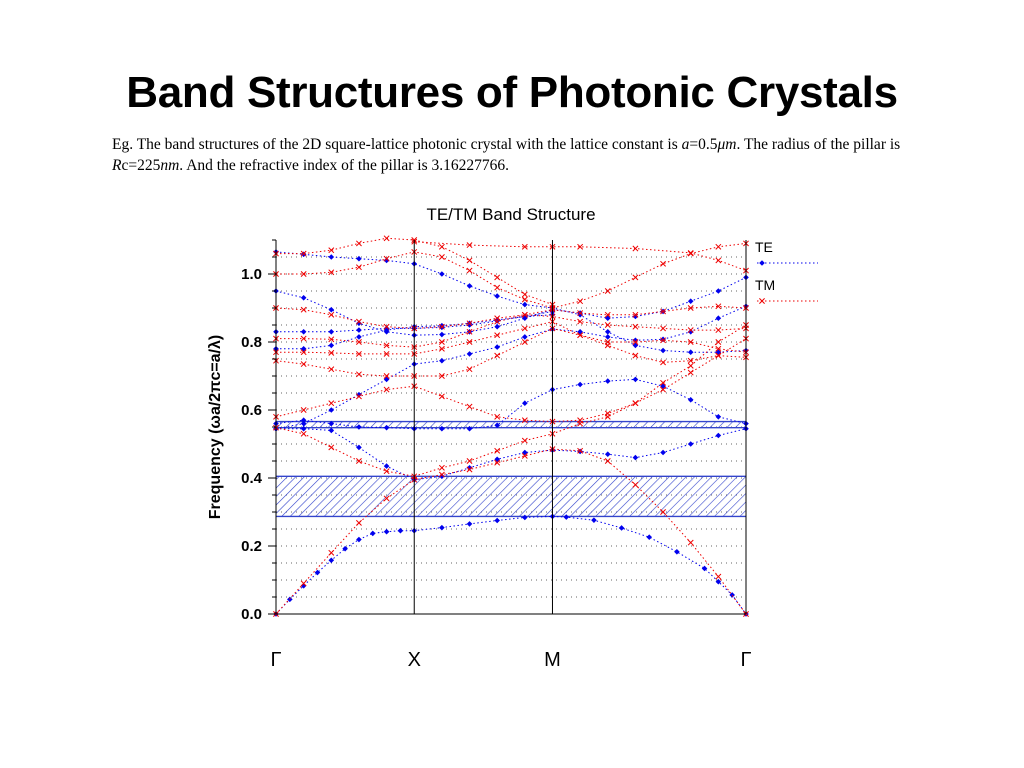  I want to click on desc-radius-symbol: R, so click(117, 165).